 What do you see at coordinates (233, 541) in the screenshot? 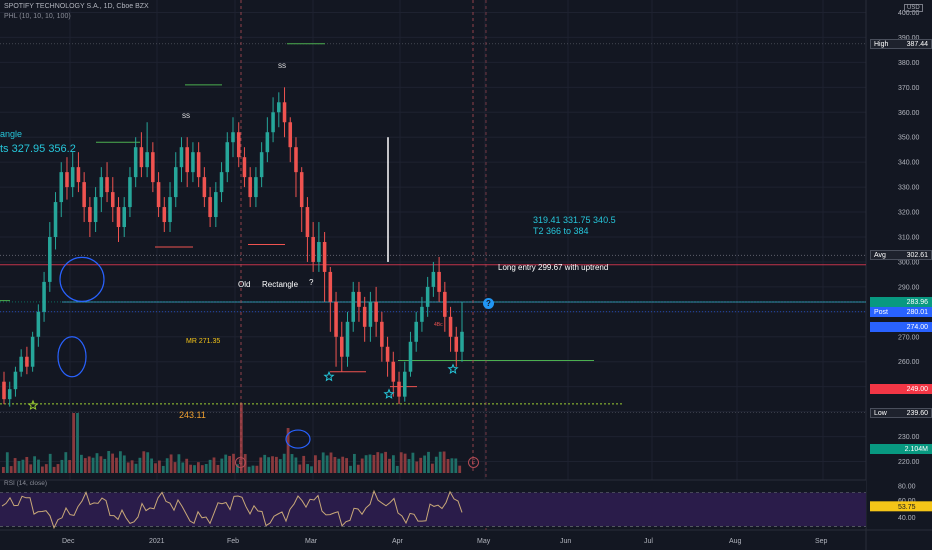
I see `time-axis-label: Feb` at bounding box center [233, 541].